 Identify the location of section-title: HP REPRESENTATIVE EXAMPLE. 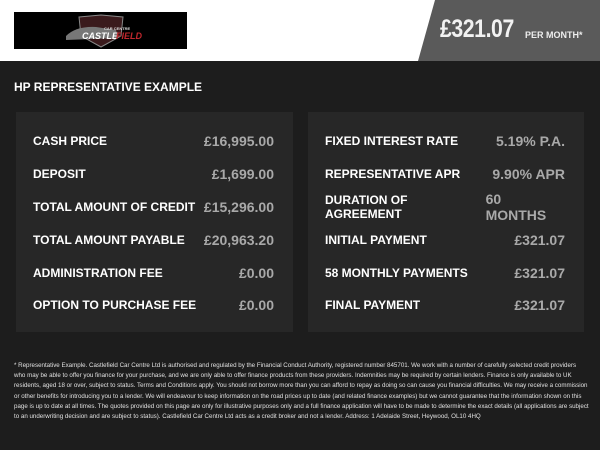
(108, 87).